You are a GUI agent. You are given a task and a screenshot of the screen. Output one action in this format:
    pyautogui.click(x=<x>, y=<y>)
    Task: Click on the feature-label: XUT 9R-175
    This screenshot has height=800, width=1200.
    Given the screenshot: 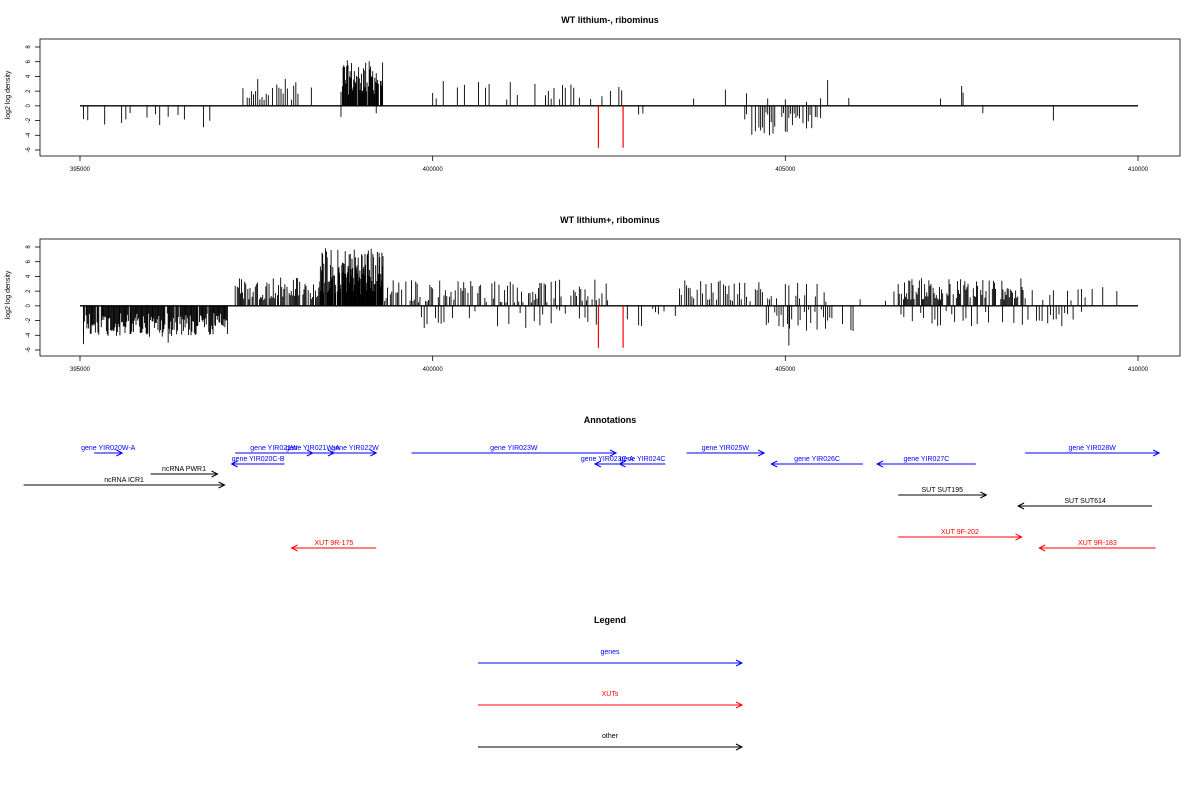 What is the action you would take?
    pyautogui.click(x=334, y=543)
    